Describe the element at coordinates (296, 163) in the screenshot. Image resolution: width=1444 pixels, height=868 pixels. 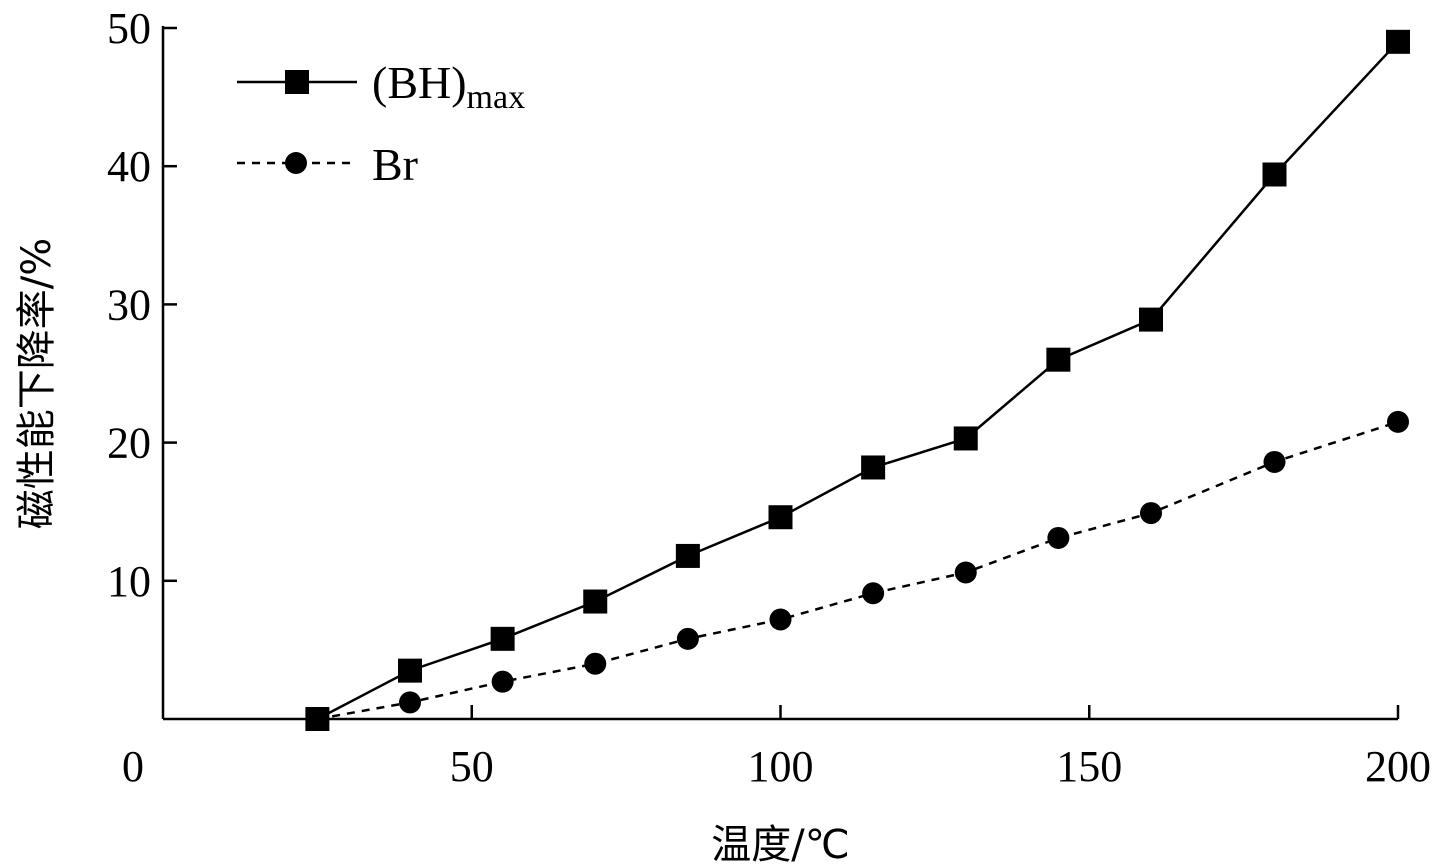
I see `legend-marker-circle` at that location.